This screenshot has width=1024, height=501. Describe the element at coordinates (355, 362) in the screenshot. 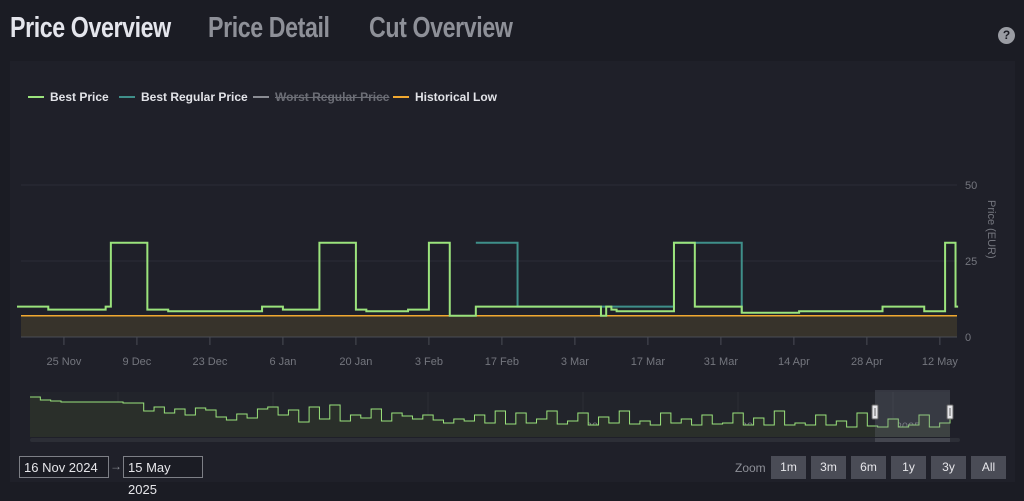

I see `x-tick-label: 20 Jan` at that location.